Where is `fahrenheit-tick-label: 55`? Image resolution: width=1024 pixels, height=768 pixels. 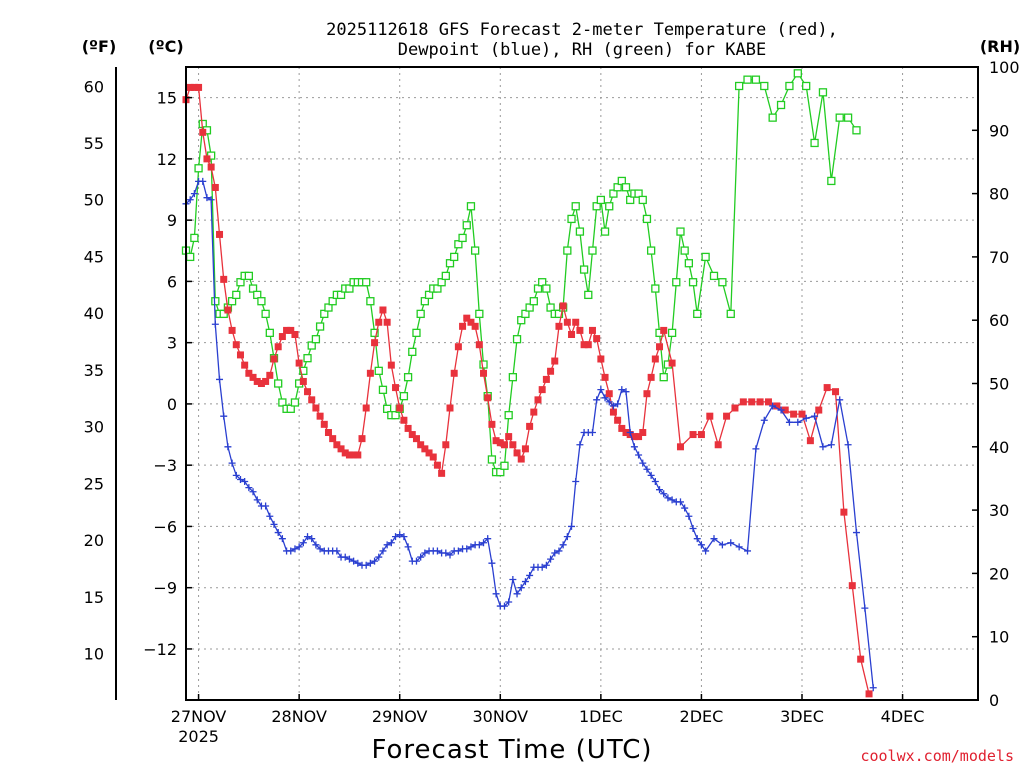
fahrenheit-tick-label: 55 is located at coordinates (94, 143).